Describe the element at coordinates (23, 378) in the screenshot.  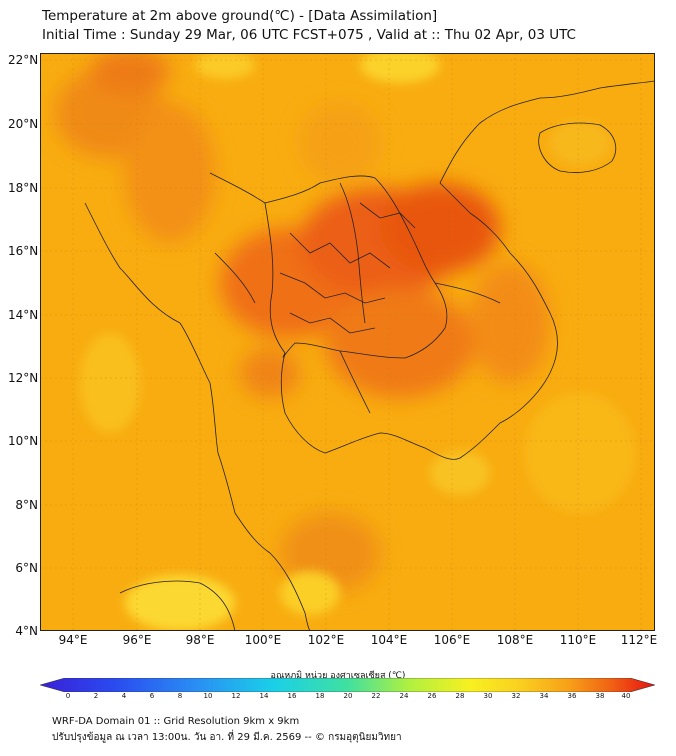
I see `lat-label: 12°N` at that location.